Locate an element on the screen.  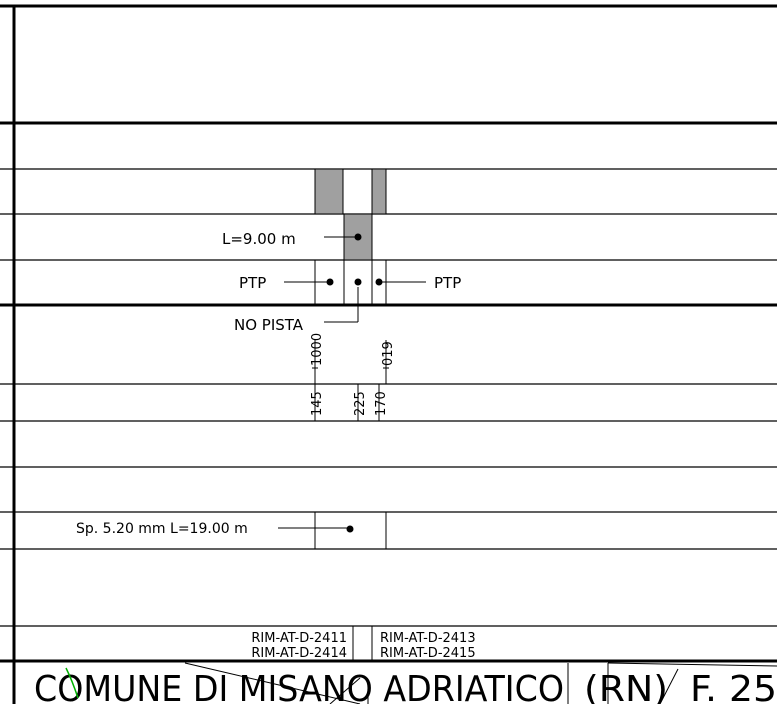
spessore-callout: Sp. 5.20 mm L=19.00 m is located at coordinates (231, 530).